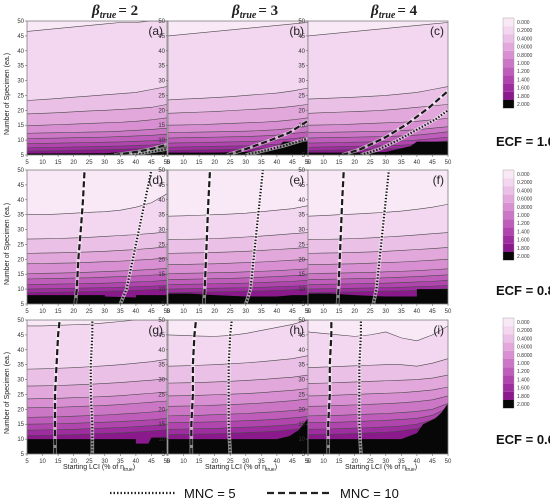  What do you see at coordinates (296, 31) in the screenshot?
I see `panel-label: (b)` at bounding box center [296, 31].